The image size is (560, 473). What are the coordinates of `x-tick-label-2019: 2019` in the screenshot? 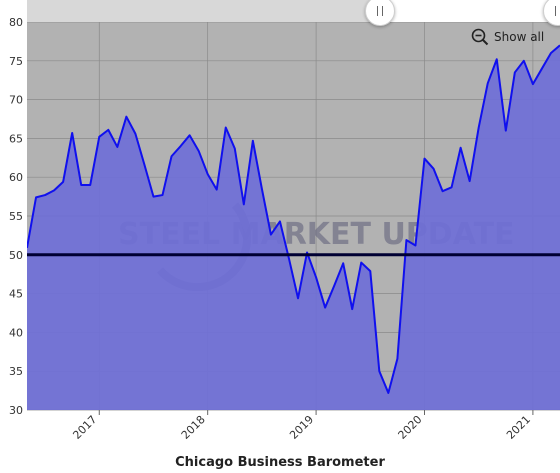 It's located at (301, 427).